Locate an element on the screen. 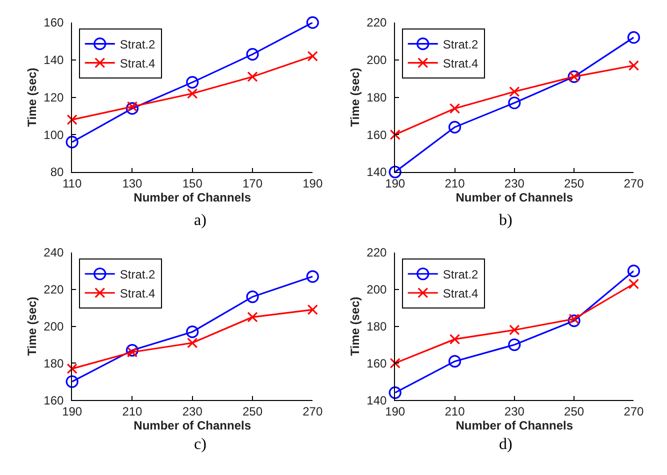 Image resolution: width=667 pixels, height=475 pixels. y-tick-label: 120 is located at coordinates (54, 97).